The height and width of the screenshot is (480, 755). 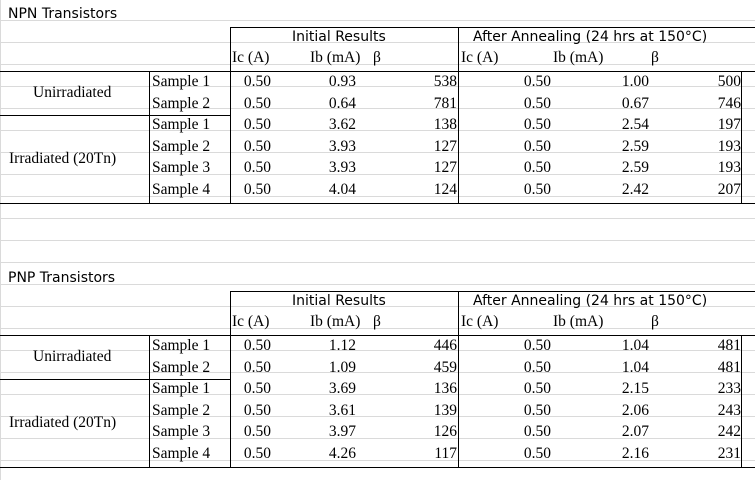 What do you see at coordinates (342, 388) in the screenshot?
I see `cell-ib1: 3.69` at bounding box center [342, 388].